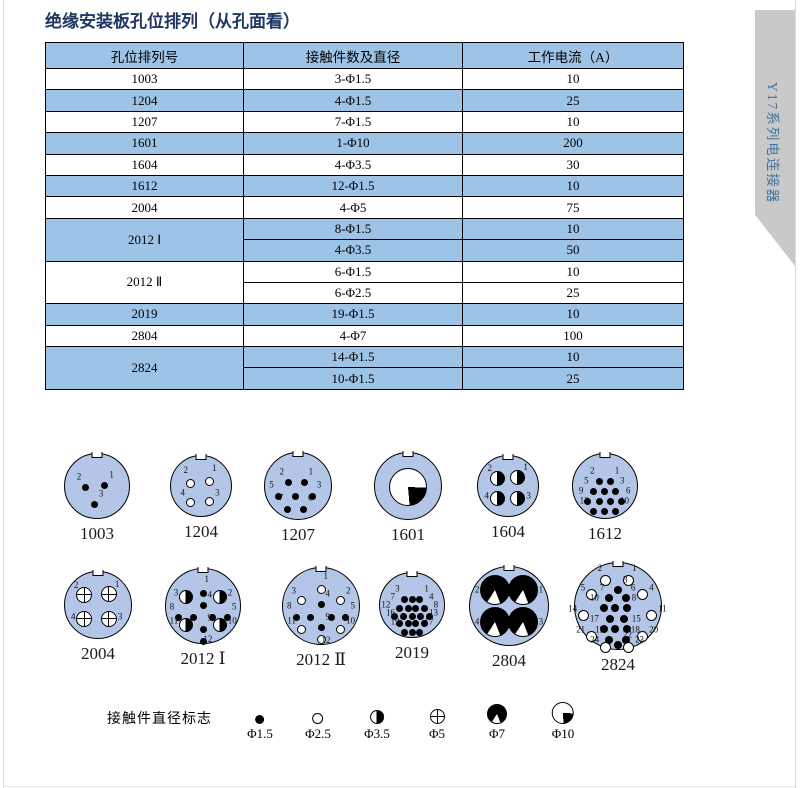 This screenshot has width=801, height=788. I want to click on contacts-cell: 4-Φ3.5, so click(353, 164).